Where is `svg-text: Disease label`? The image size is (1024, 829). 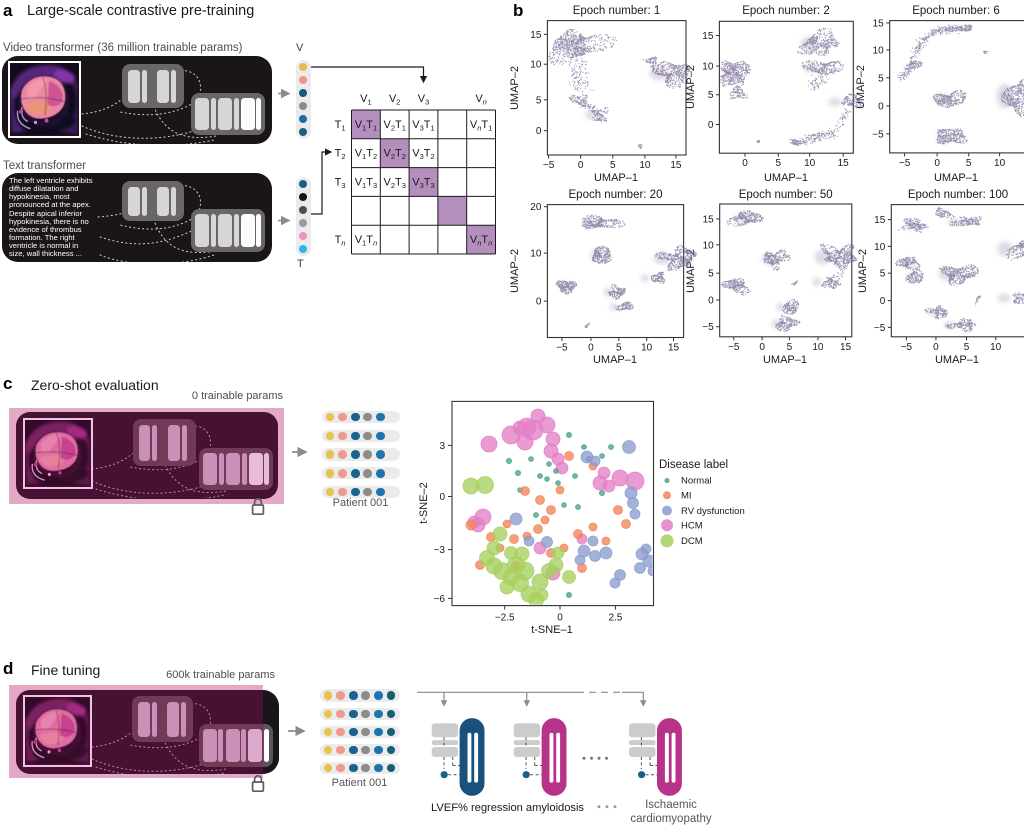 svg-text: Disease label is located at coordinates (693, 465).